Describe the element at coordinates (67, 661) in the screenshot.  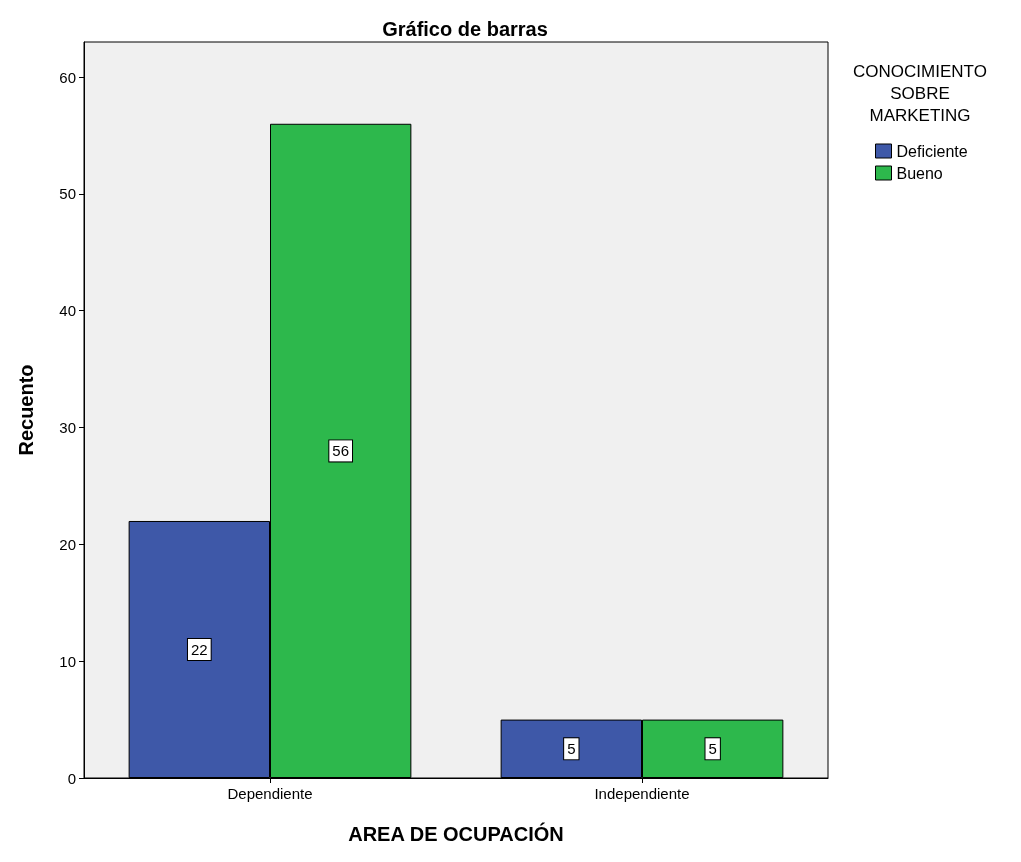
I see `y-tick-label: 10` at that location.